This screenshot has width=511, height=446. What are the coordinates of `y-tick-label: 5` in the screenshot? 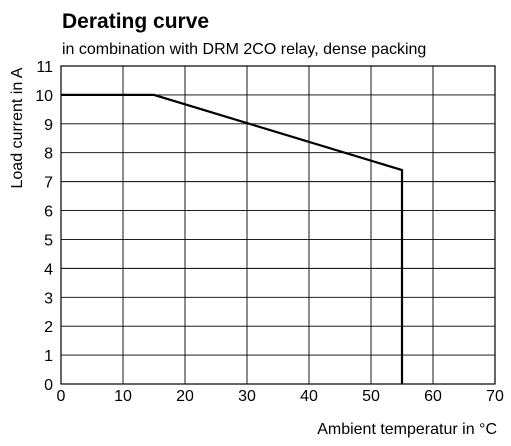 It's located at (48, 240).